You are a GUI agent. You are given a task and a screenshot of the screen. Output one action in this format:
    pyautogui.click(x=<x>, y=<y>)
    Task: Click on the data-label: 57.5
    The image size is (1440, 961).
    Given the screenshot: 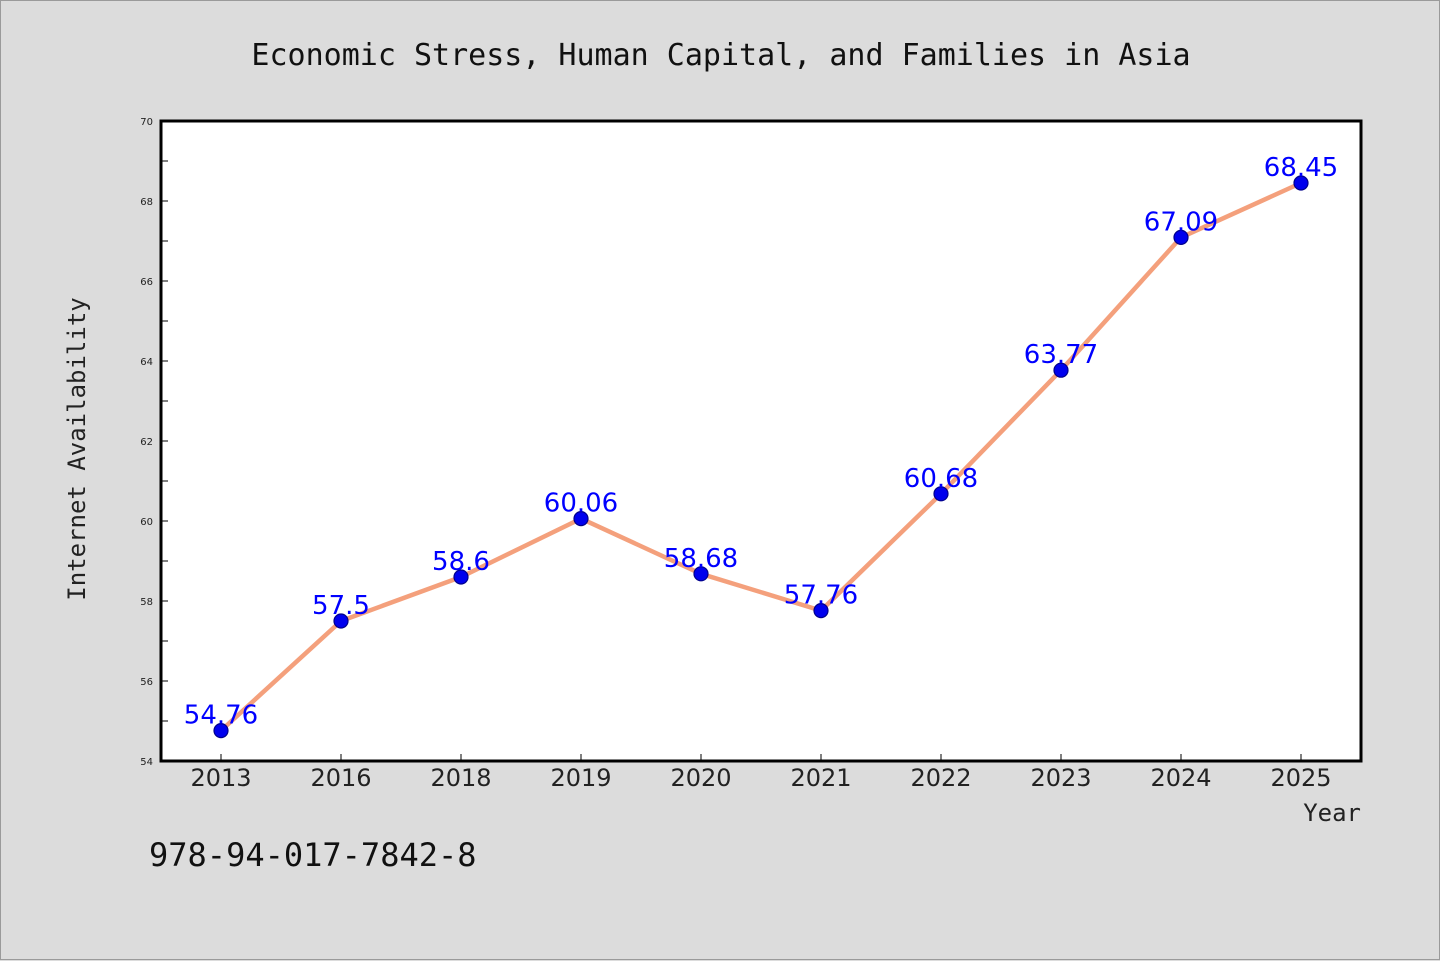 What is the action you would take?
    pyautogui.click(x=341, y=606)
    